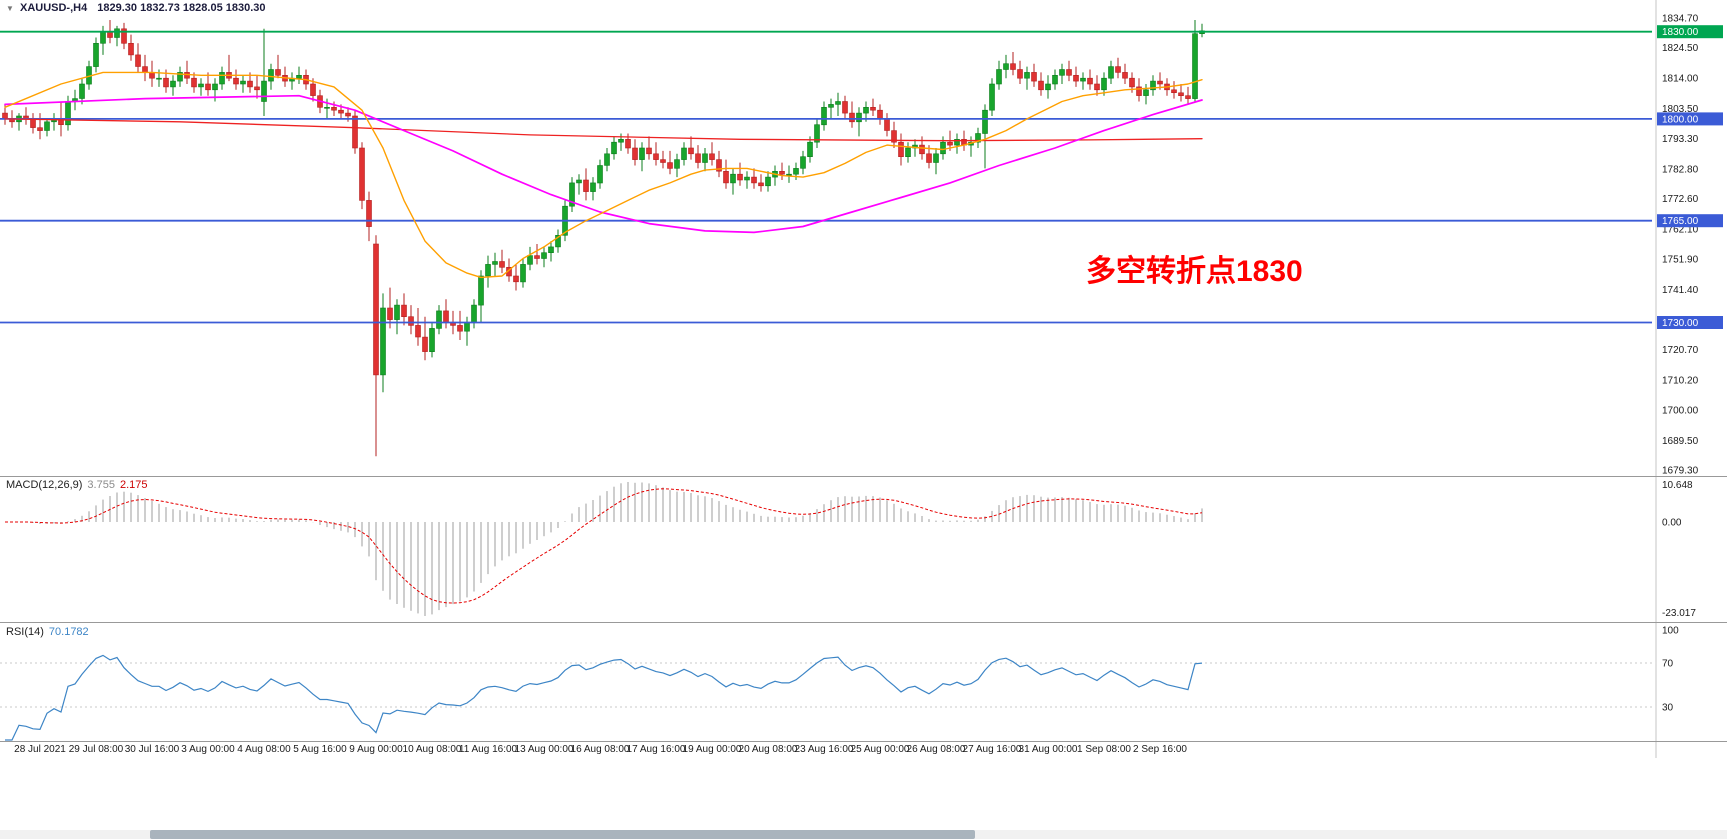 Image resolution: width=1727 pixels, height=839 pixels. I want to click on scrollbar-thumb, so click(562, 834).